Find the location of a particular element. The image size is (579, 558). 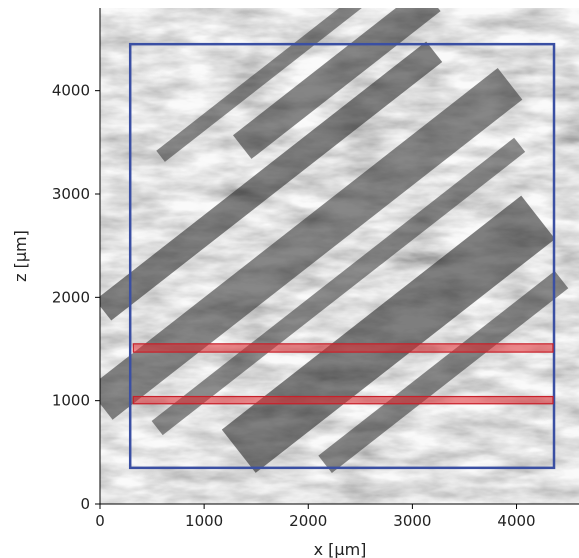

y-tick-label: 3000 is located at coordinates (71, 194).